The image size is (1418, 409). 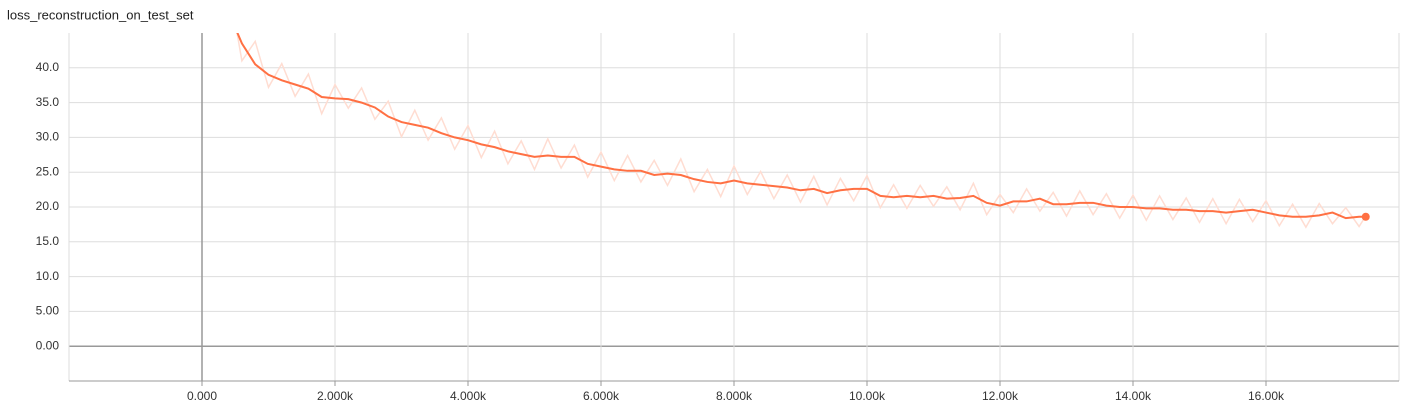 I want to click on y-tick-label: 40.0, so click(x=48, y=67).